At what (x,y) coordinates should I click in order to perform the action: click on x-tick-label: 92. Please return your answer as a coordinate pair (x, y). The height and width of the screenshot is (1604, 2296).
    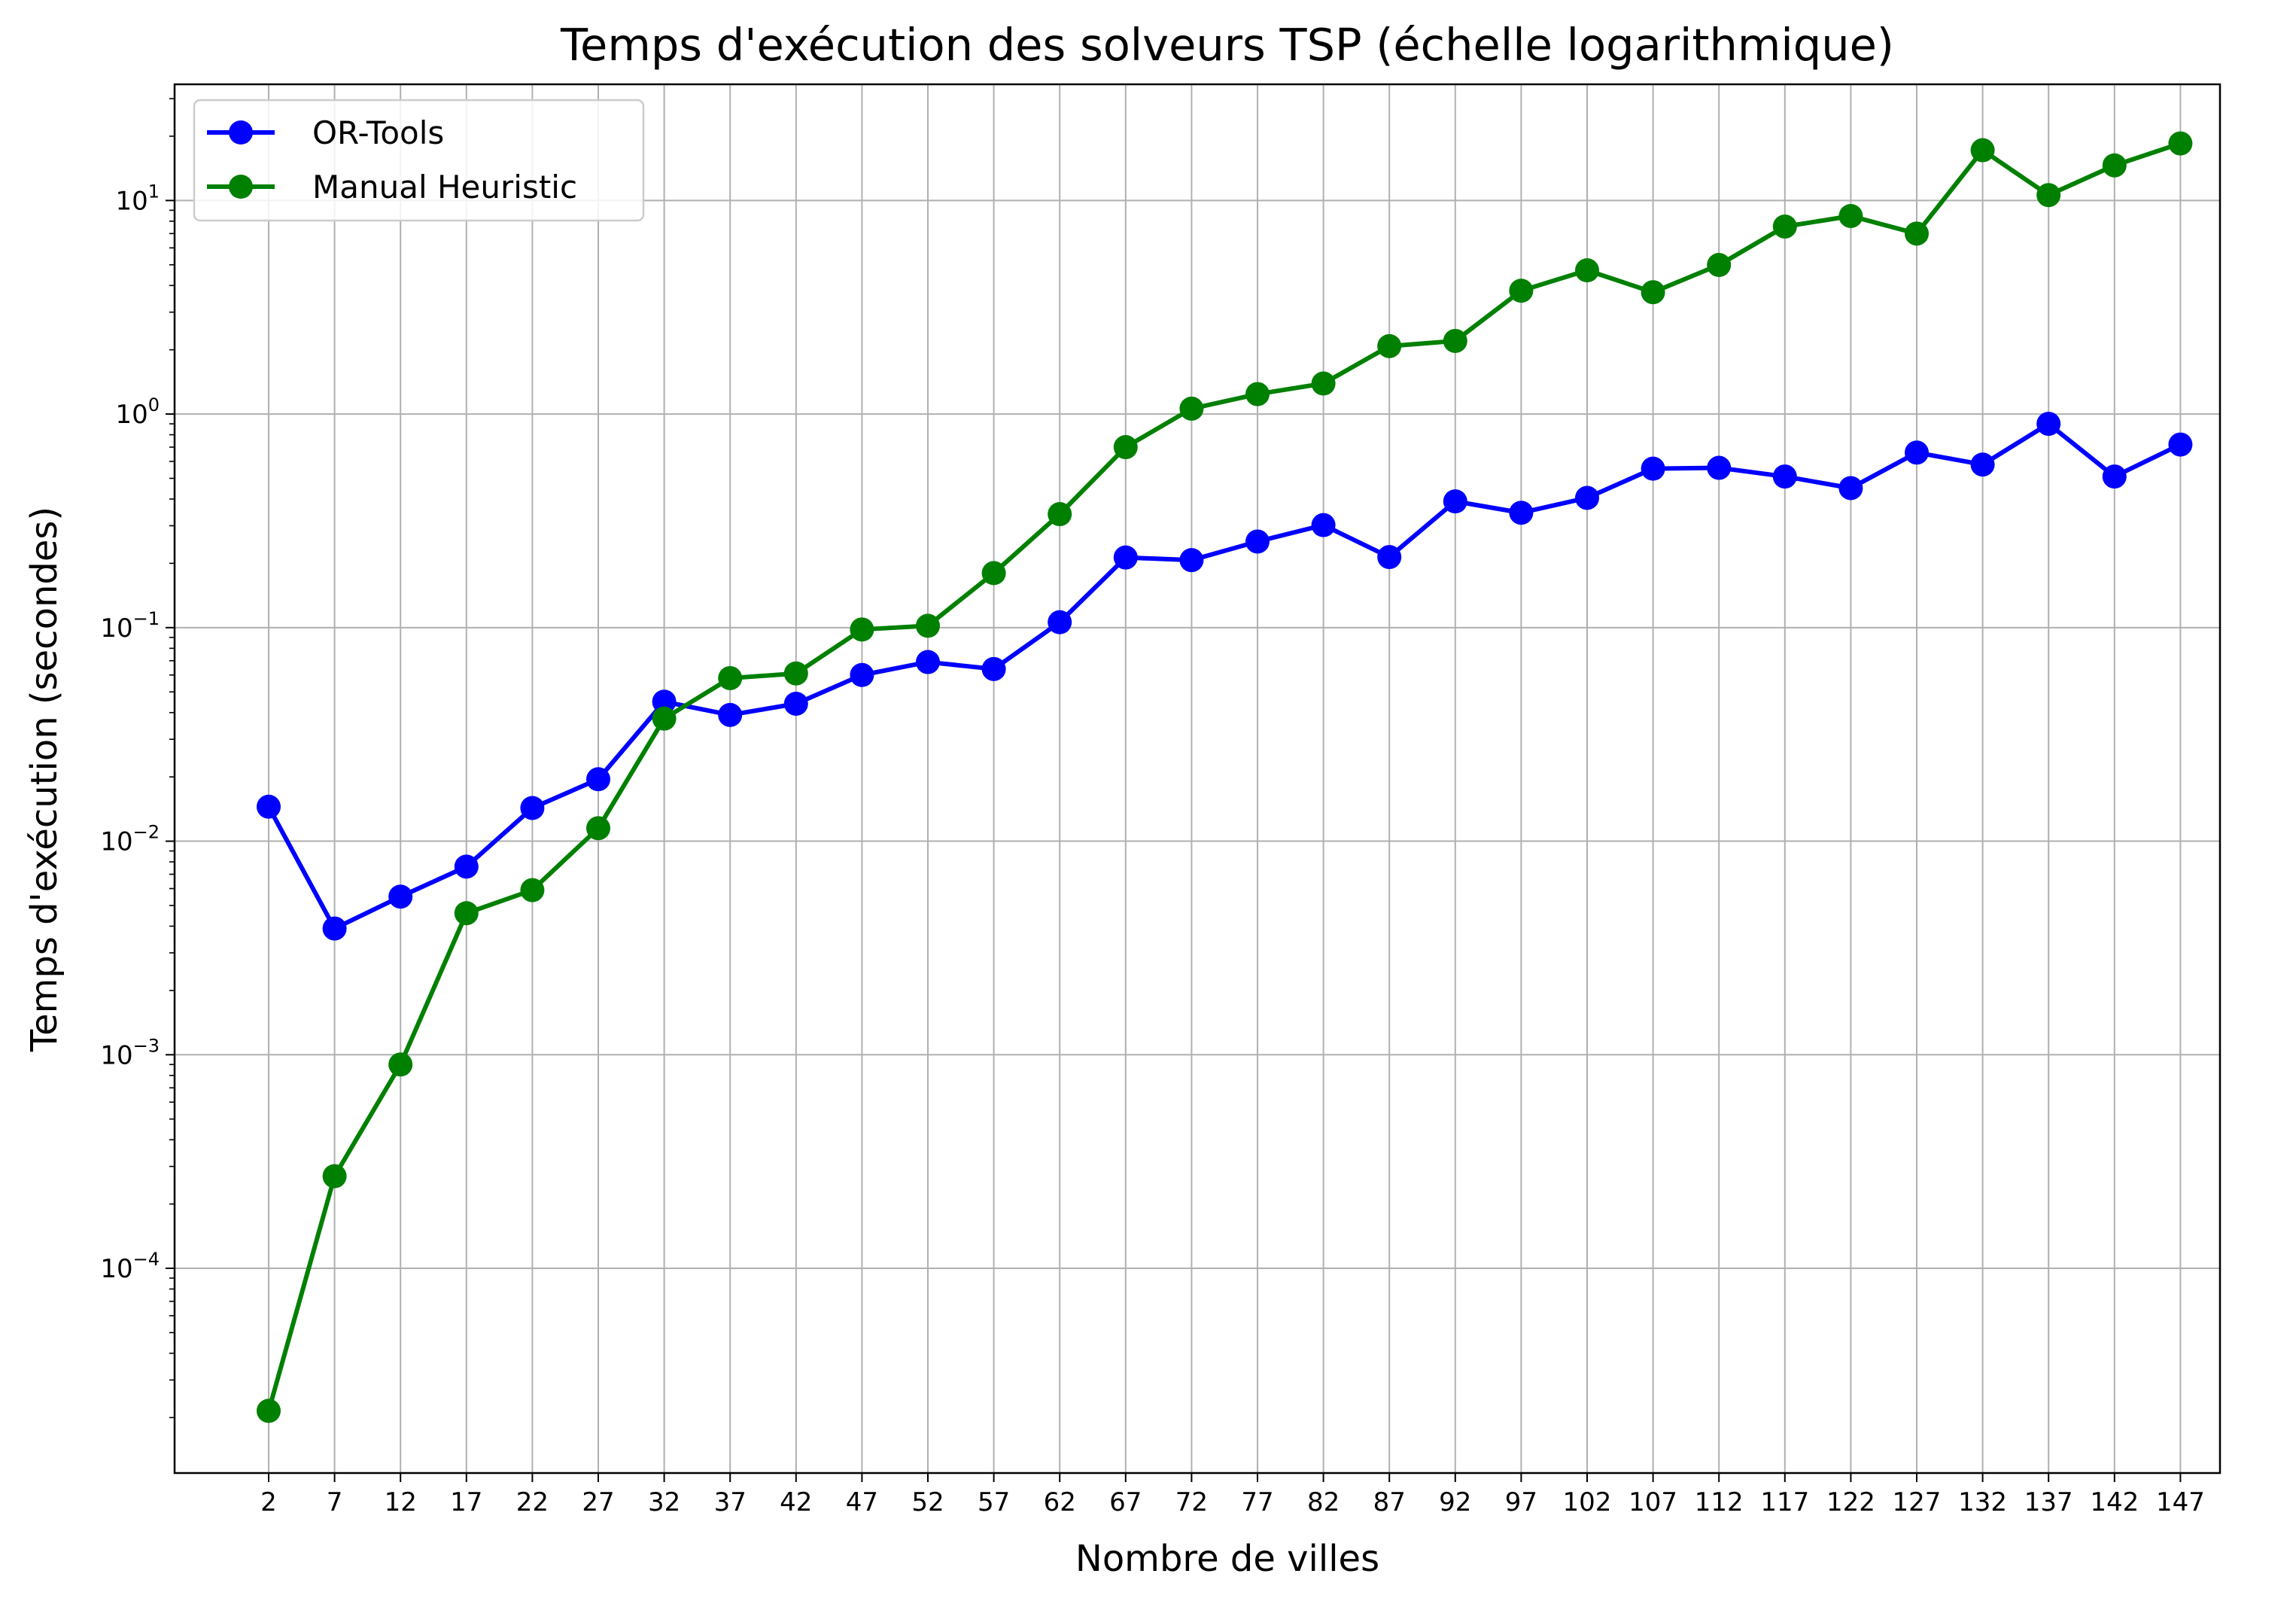
    Looking at the image, I should click on (1455, 1502).